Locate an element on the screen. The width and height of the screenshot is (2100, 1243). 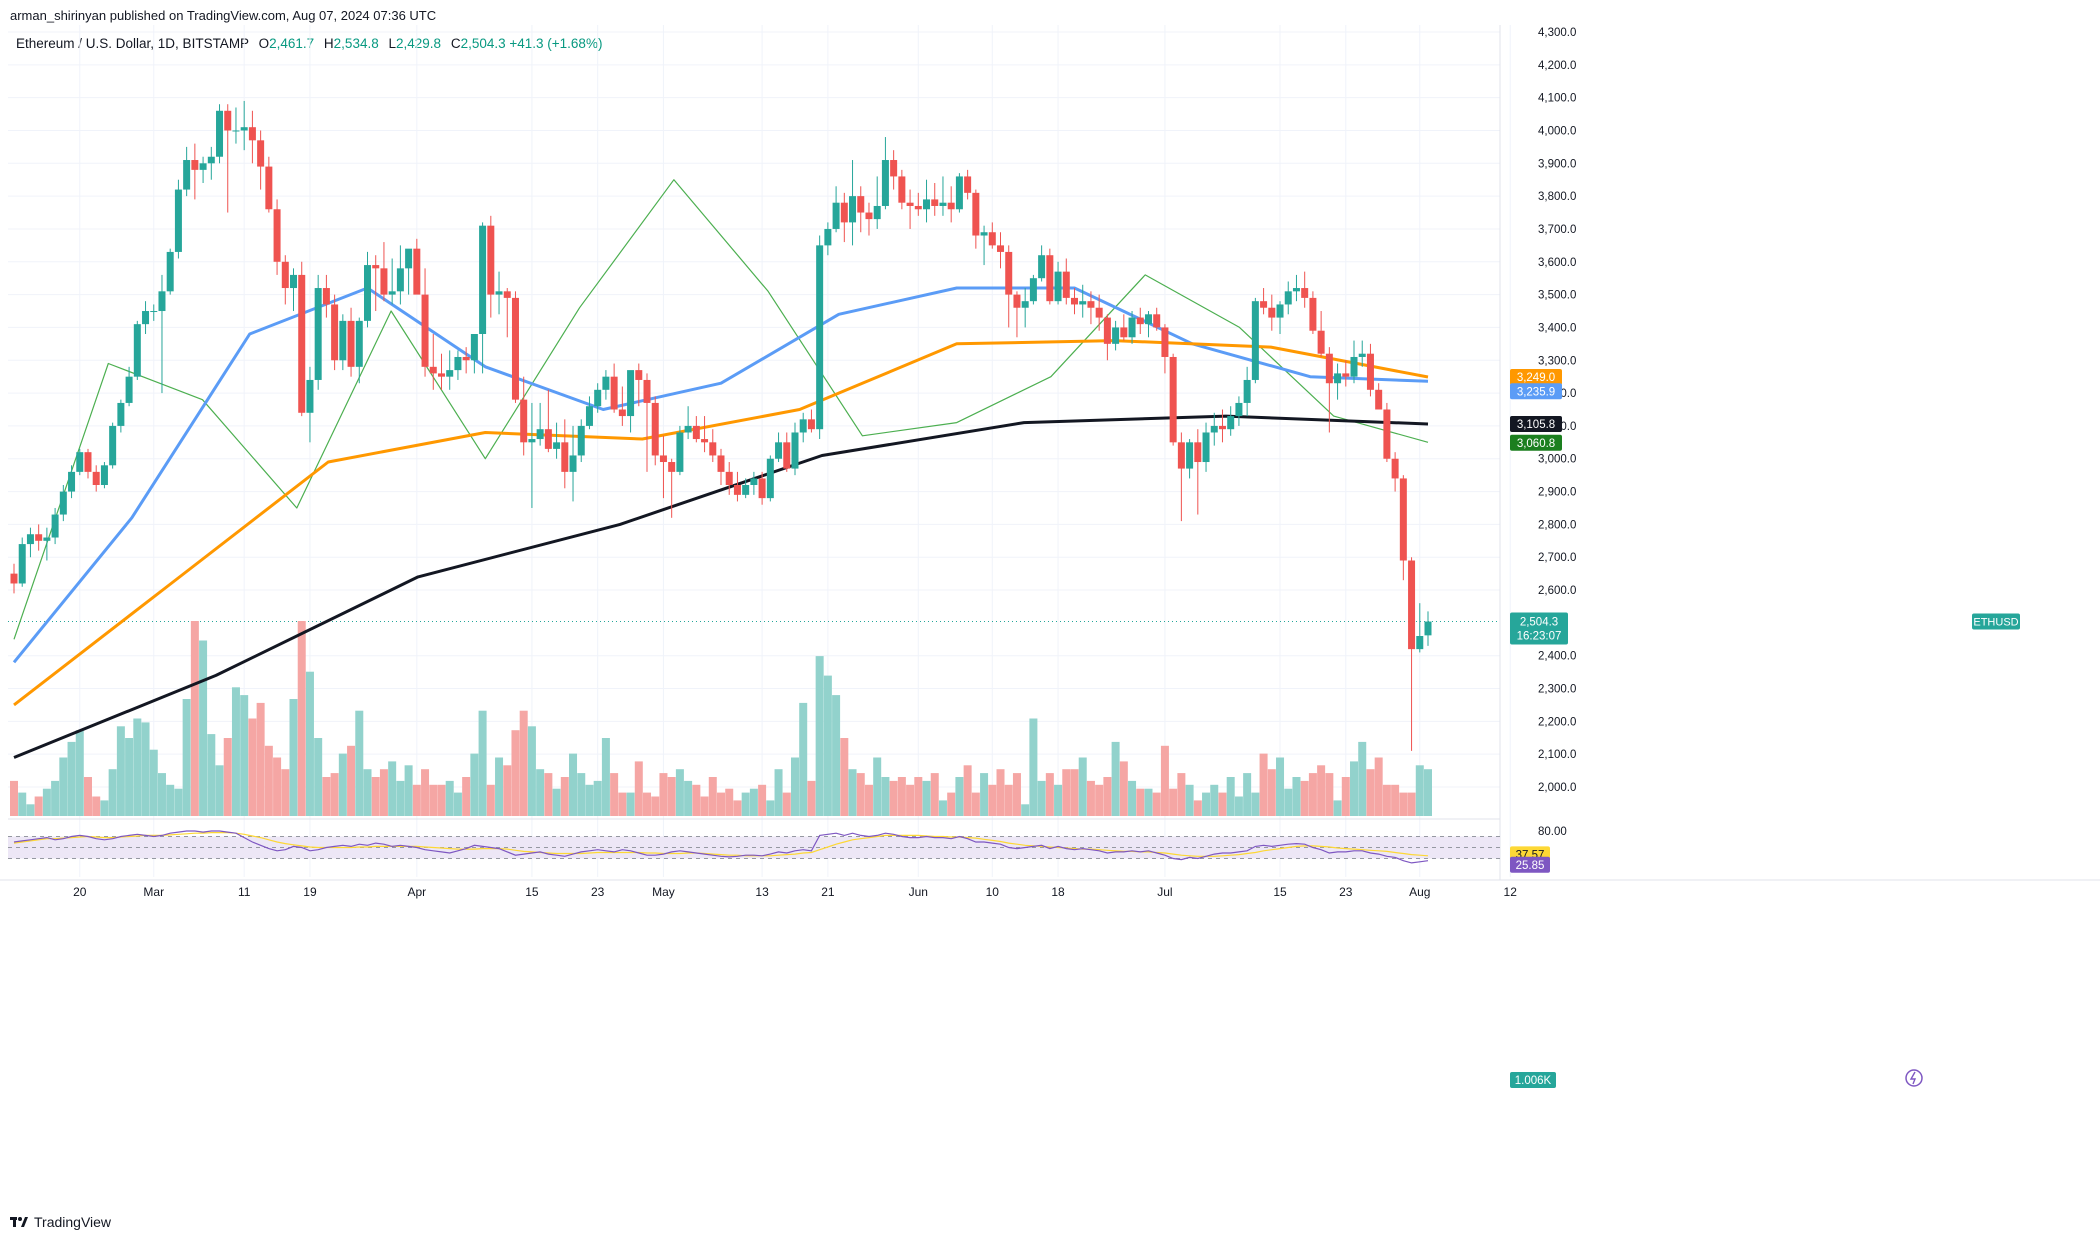
rsi-ma-line is located at coordinates (721, 844).